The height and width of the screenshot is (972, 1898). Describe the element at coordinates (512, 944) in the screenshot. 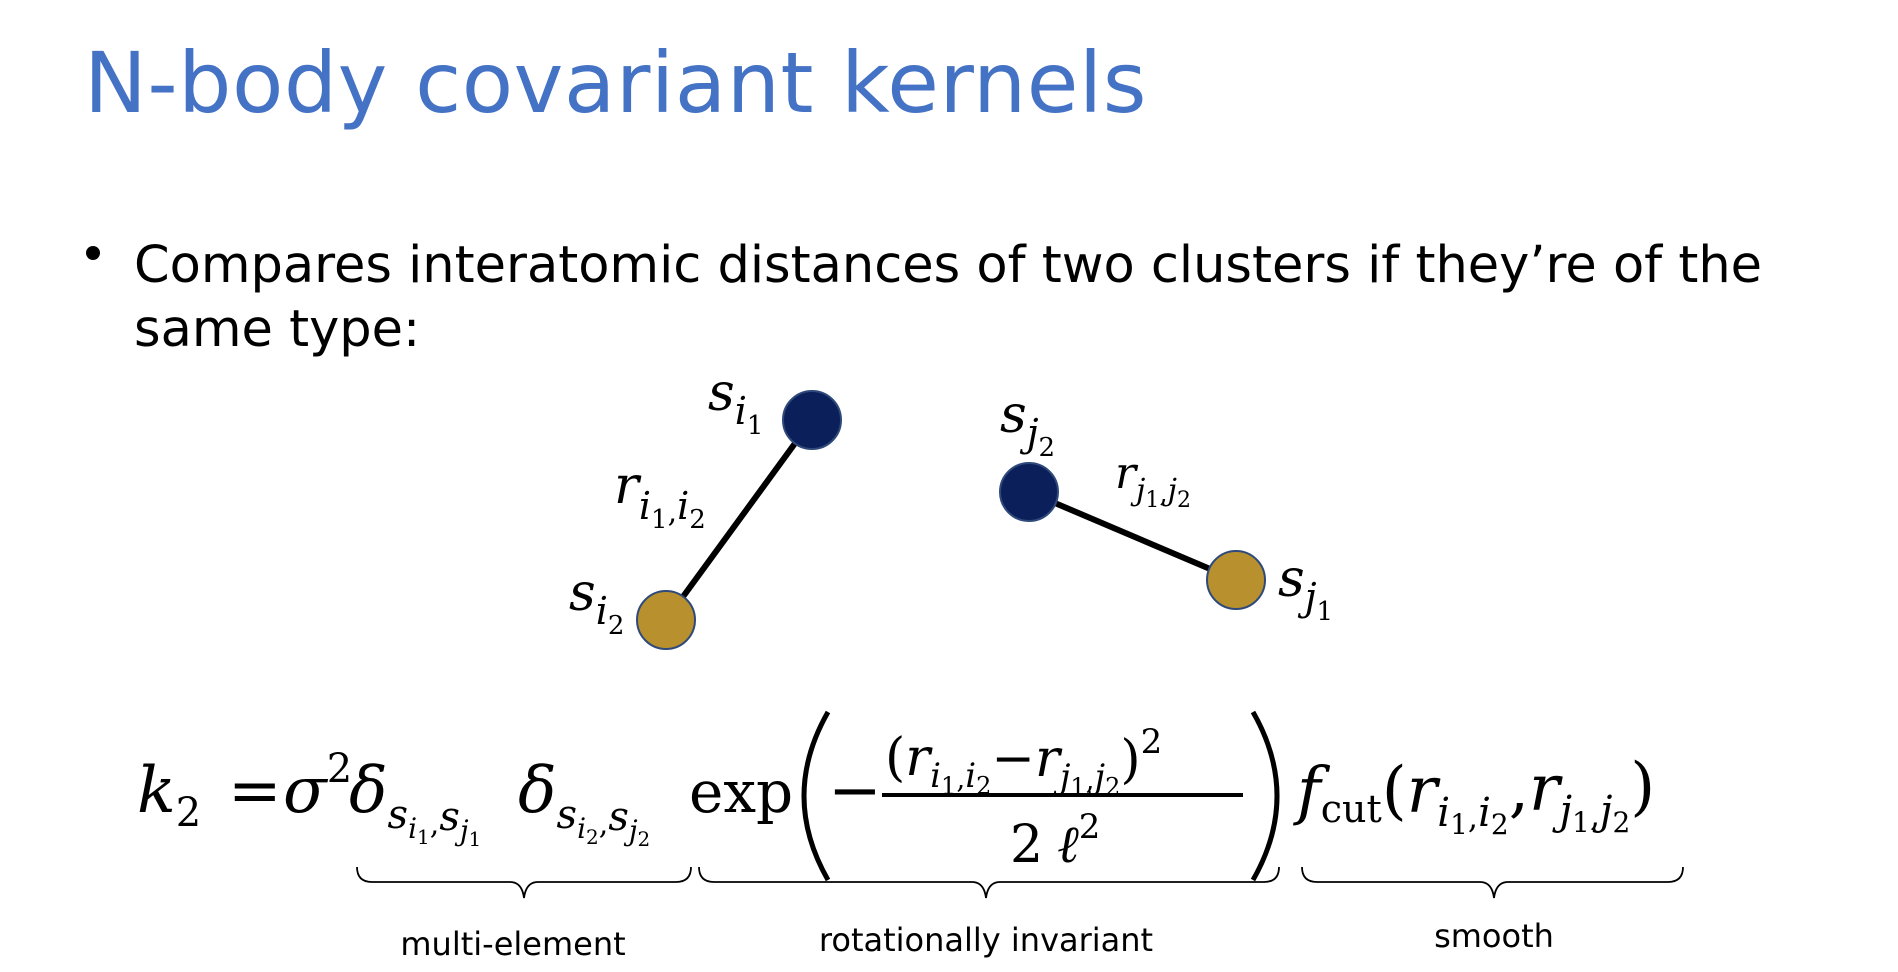

I see `label-multi-element: multi-element` at that location.